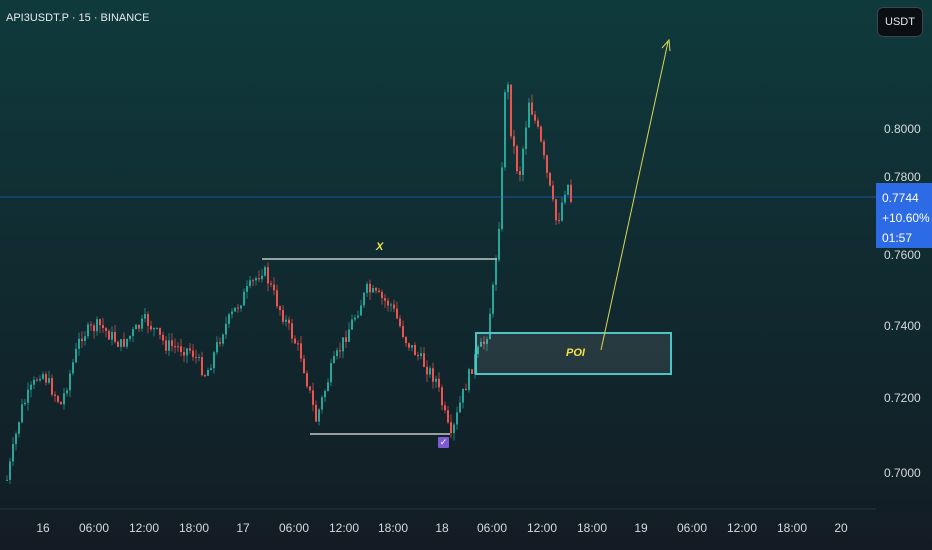  I want to click on current-price-value: 0.7744, so click(900, 198).